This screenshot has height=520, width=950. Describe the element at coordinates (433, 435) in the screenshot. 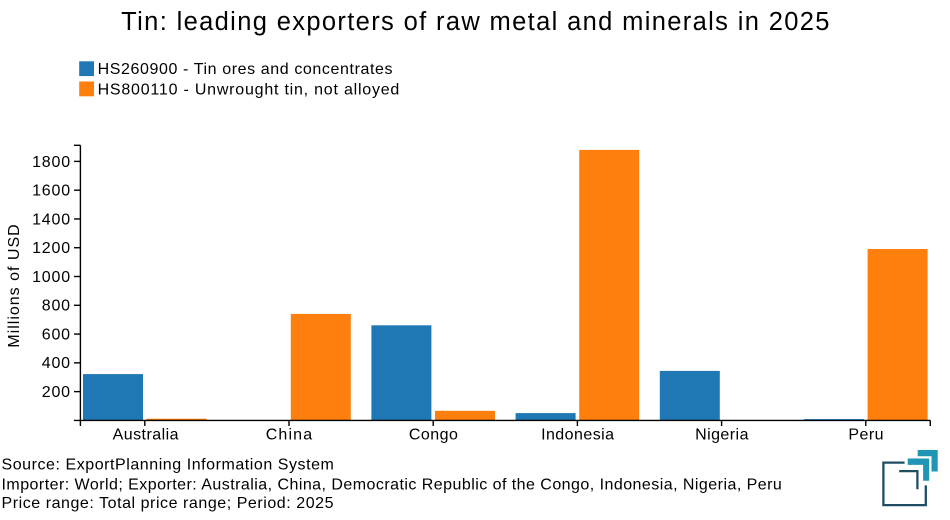

I see `svg-text: Congo` at that location.